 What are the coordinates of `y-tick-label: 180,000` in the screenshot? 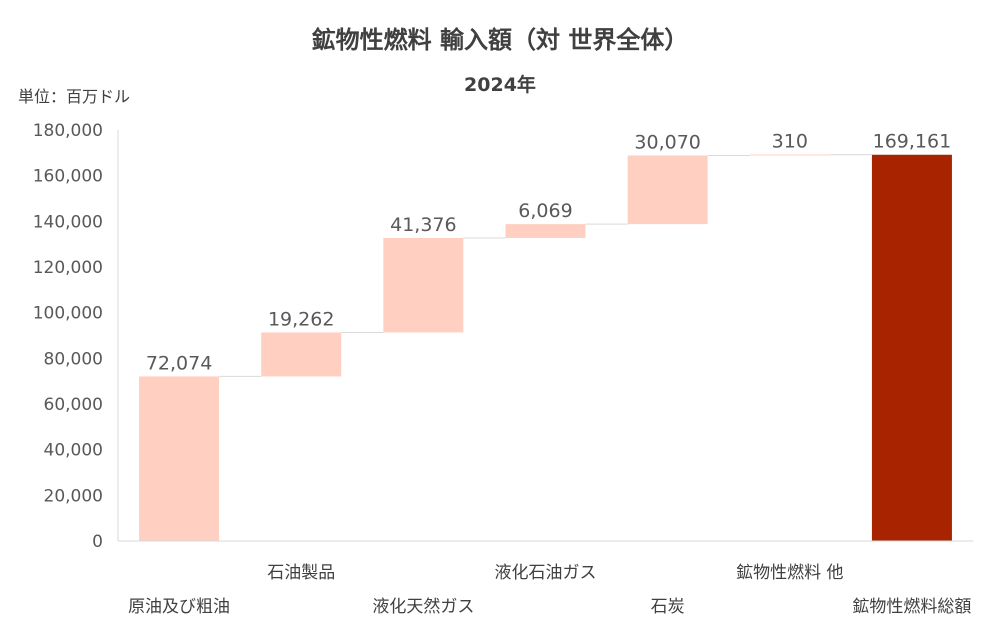 It's located at (68, 131).